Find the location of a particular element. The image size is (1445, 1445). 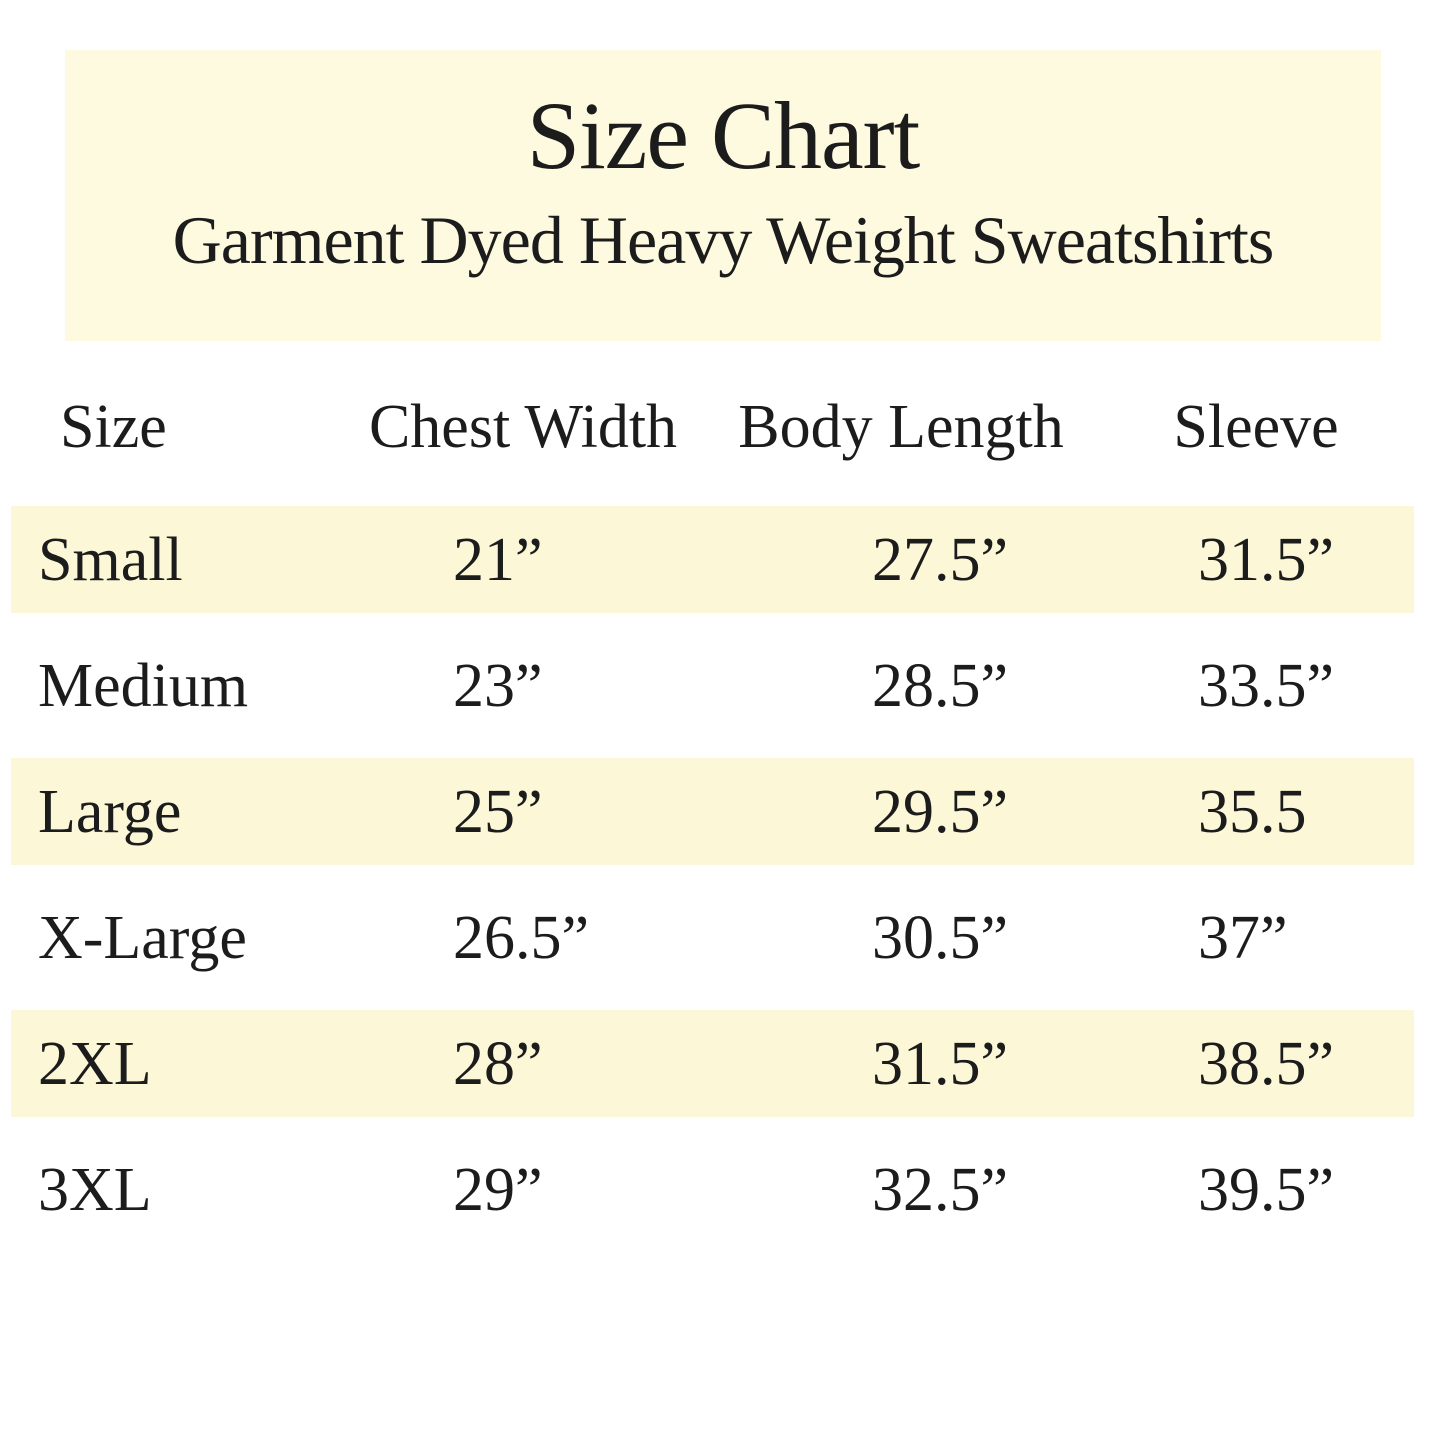

chest-width-cell: 21” is located at coordinates (498, 559).